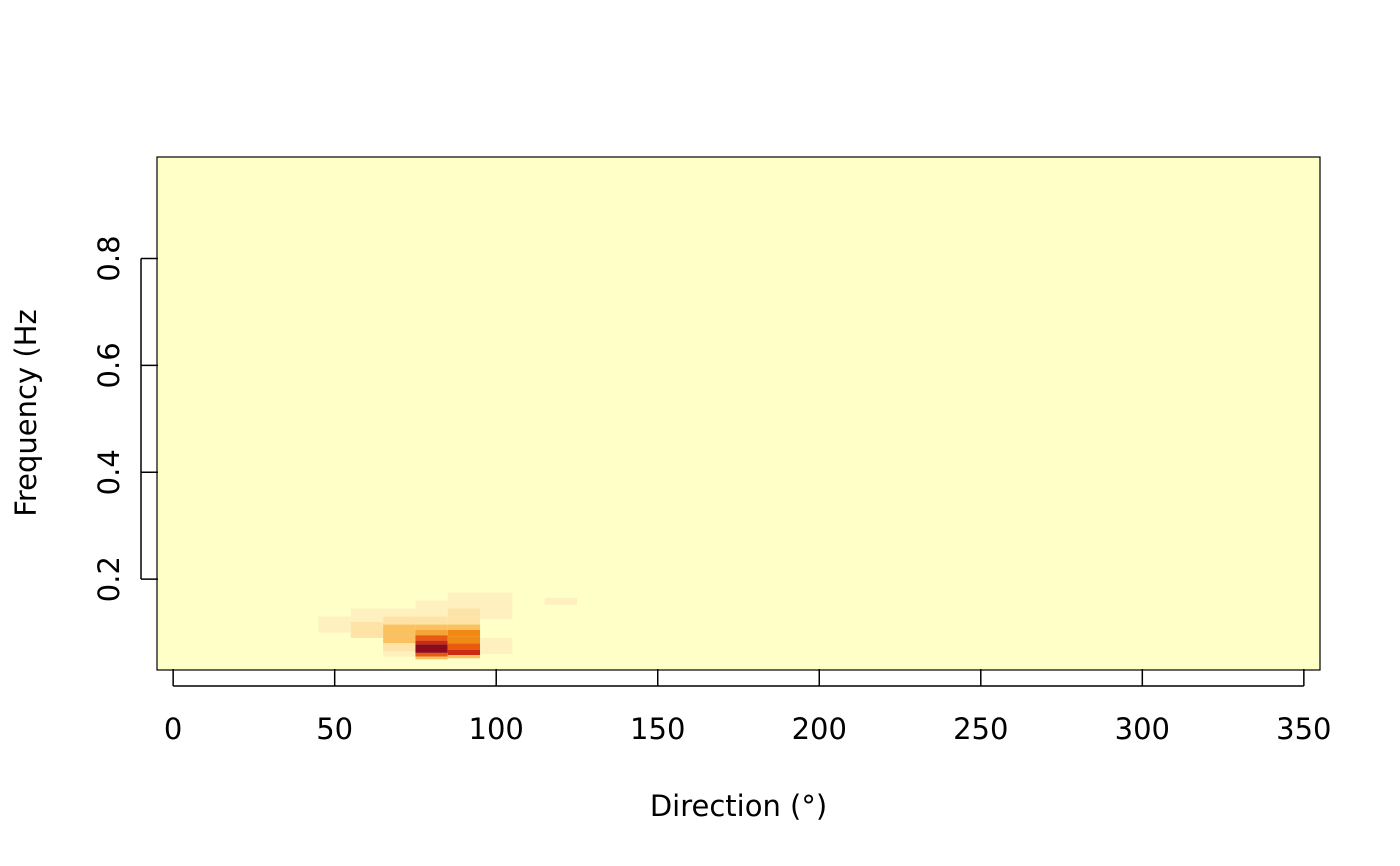  Describe the element at coordinates (738, 806) in the screenshot. I see `x-axis-label: Direction (°)` at that location.